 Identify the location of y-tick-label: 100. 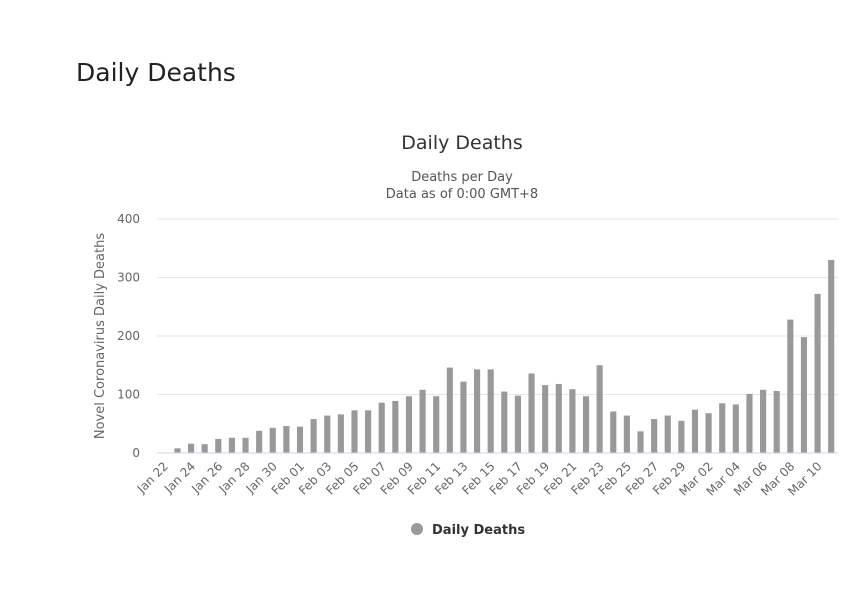
(128, 395).